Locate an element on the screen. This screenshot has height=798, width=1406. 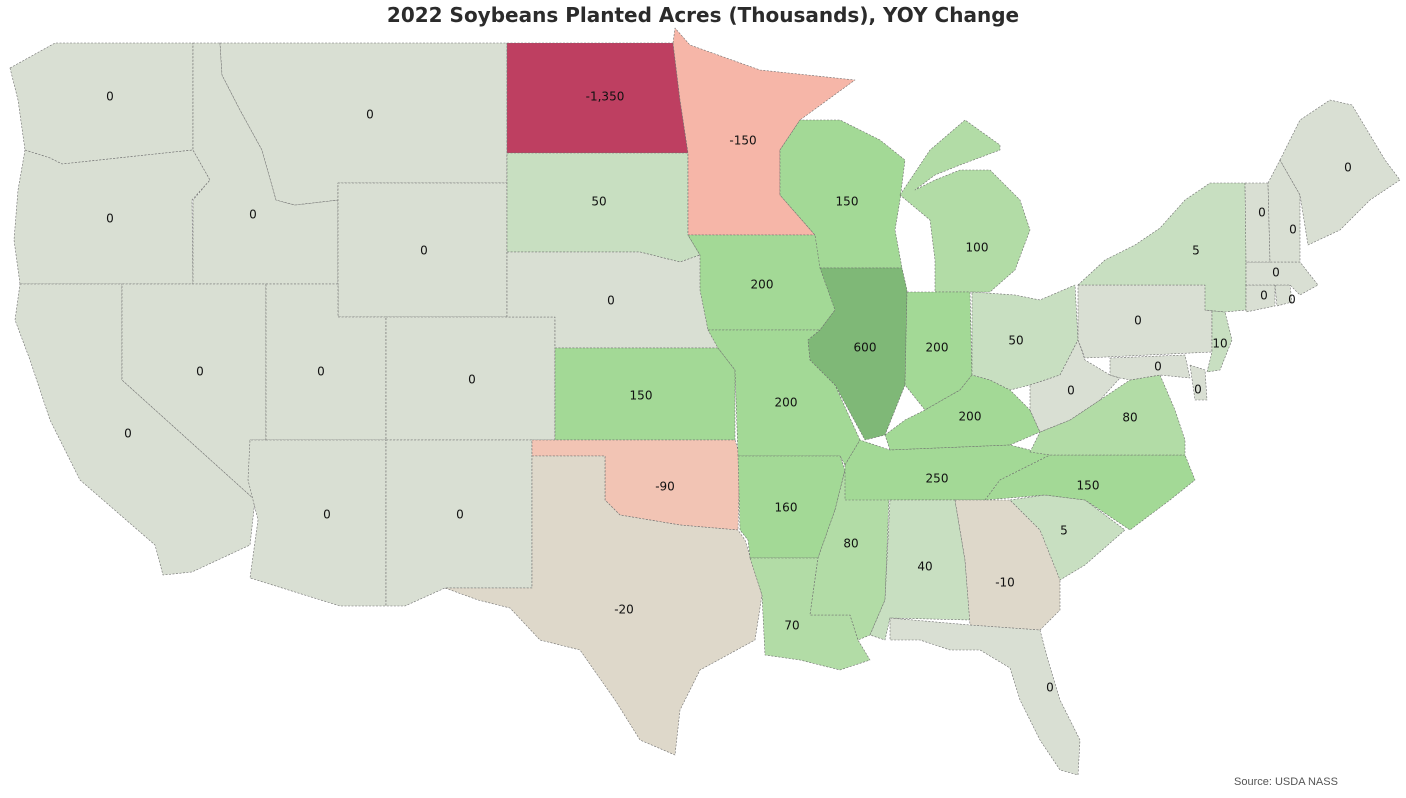
state-label-va: 80 is located at coordinates (1129, 418).